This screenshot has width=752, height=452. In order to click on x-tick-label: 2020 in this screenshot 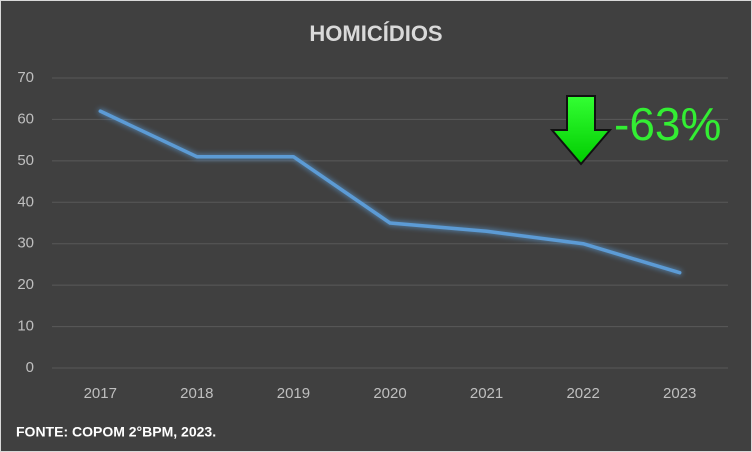, I will do `click(389, 393)`.